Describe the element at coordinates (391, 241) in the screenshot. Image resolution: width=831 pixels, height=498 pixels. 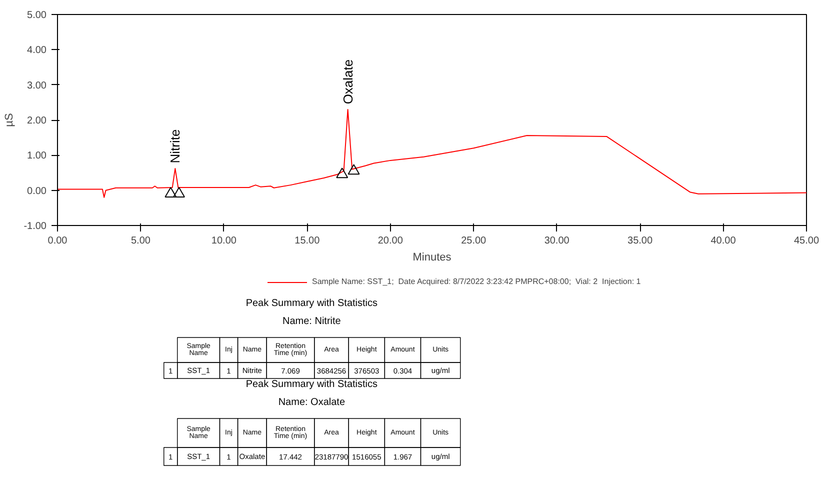
I see `x-tick-label: 20.00` at that location.